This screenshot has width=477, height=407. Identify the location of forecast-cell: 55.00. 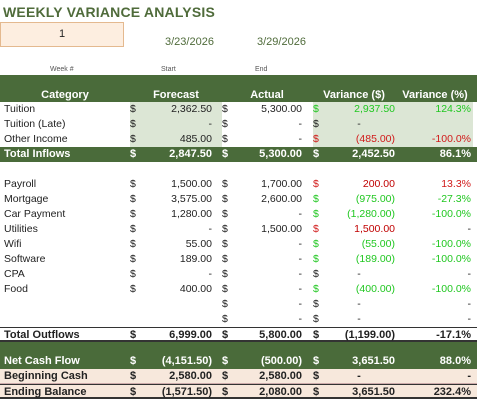
(198, 244).